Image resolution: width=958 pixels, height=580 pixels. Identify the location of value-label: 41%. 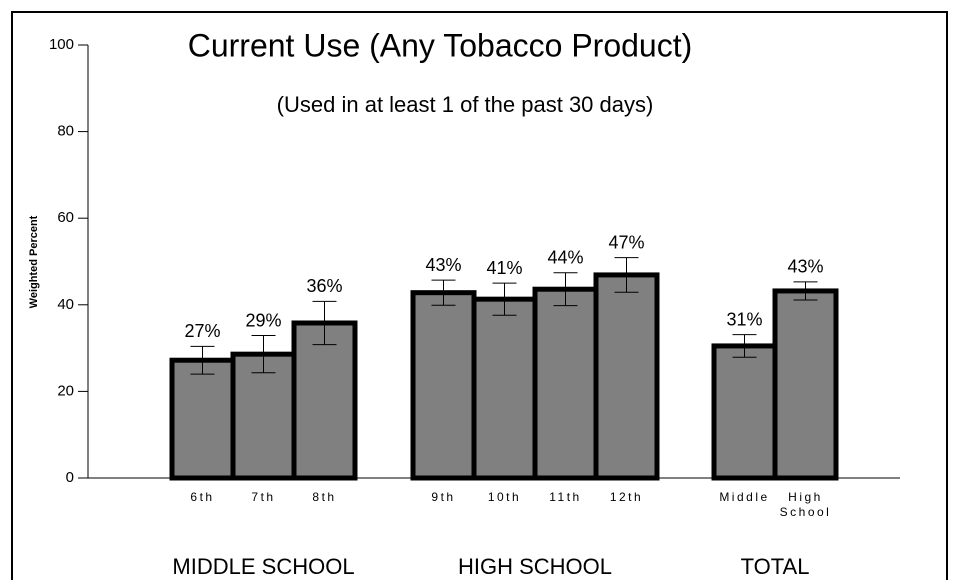
(504, 268).